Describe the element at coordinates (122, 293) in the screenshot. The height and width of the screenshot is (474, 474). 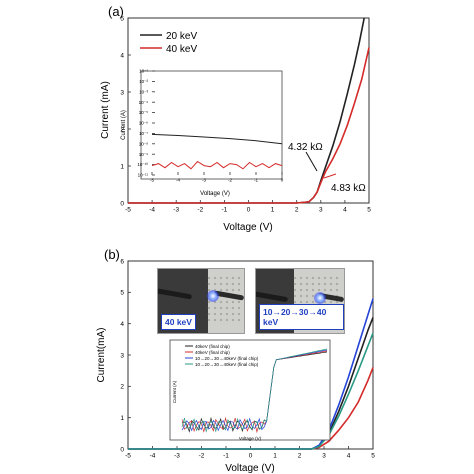
I see `panel-b-y-tick-label: 5` at that location.